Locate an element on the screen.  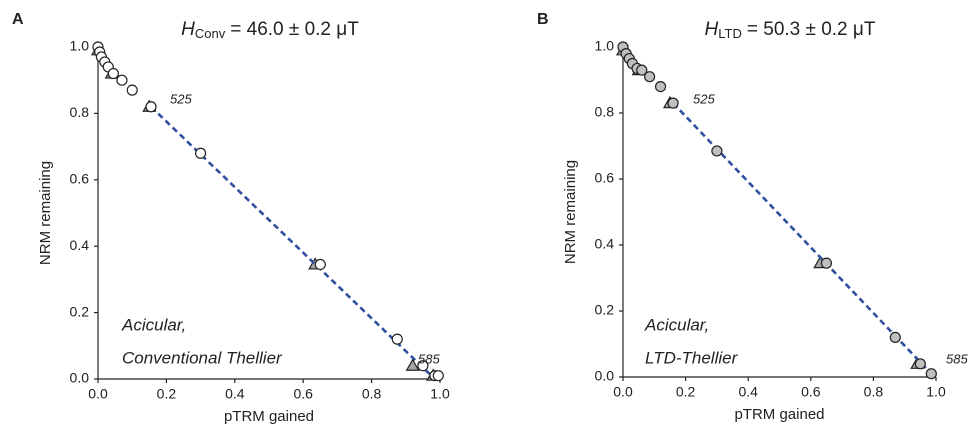
chart-title: HLTD = 50.3 ± 0.2 μT is located at coordinates (790, 30).